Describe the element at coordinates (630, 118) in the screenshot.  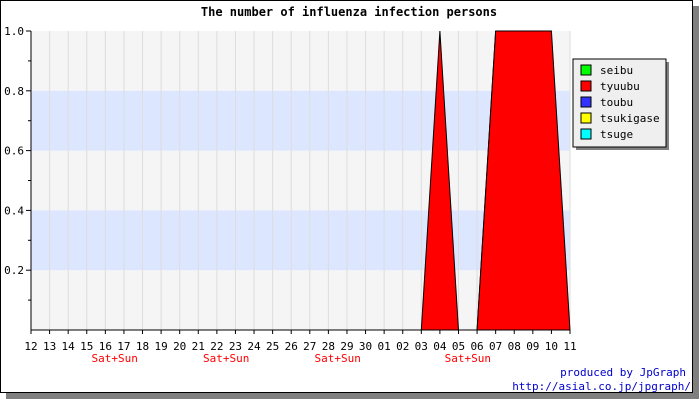
I see `legend-label-tsukigase: tsukigase` at that location.